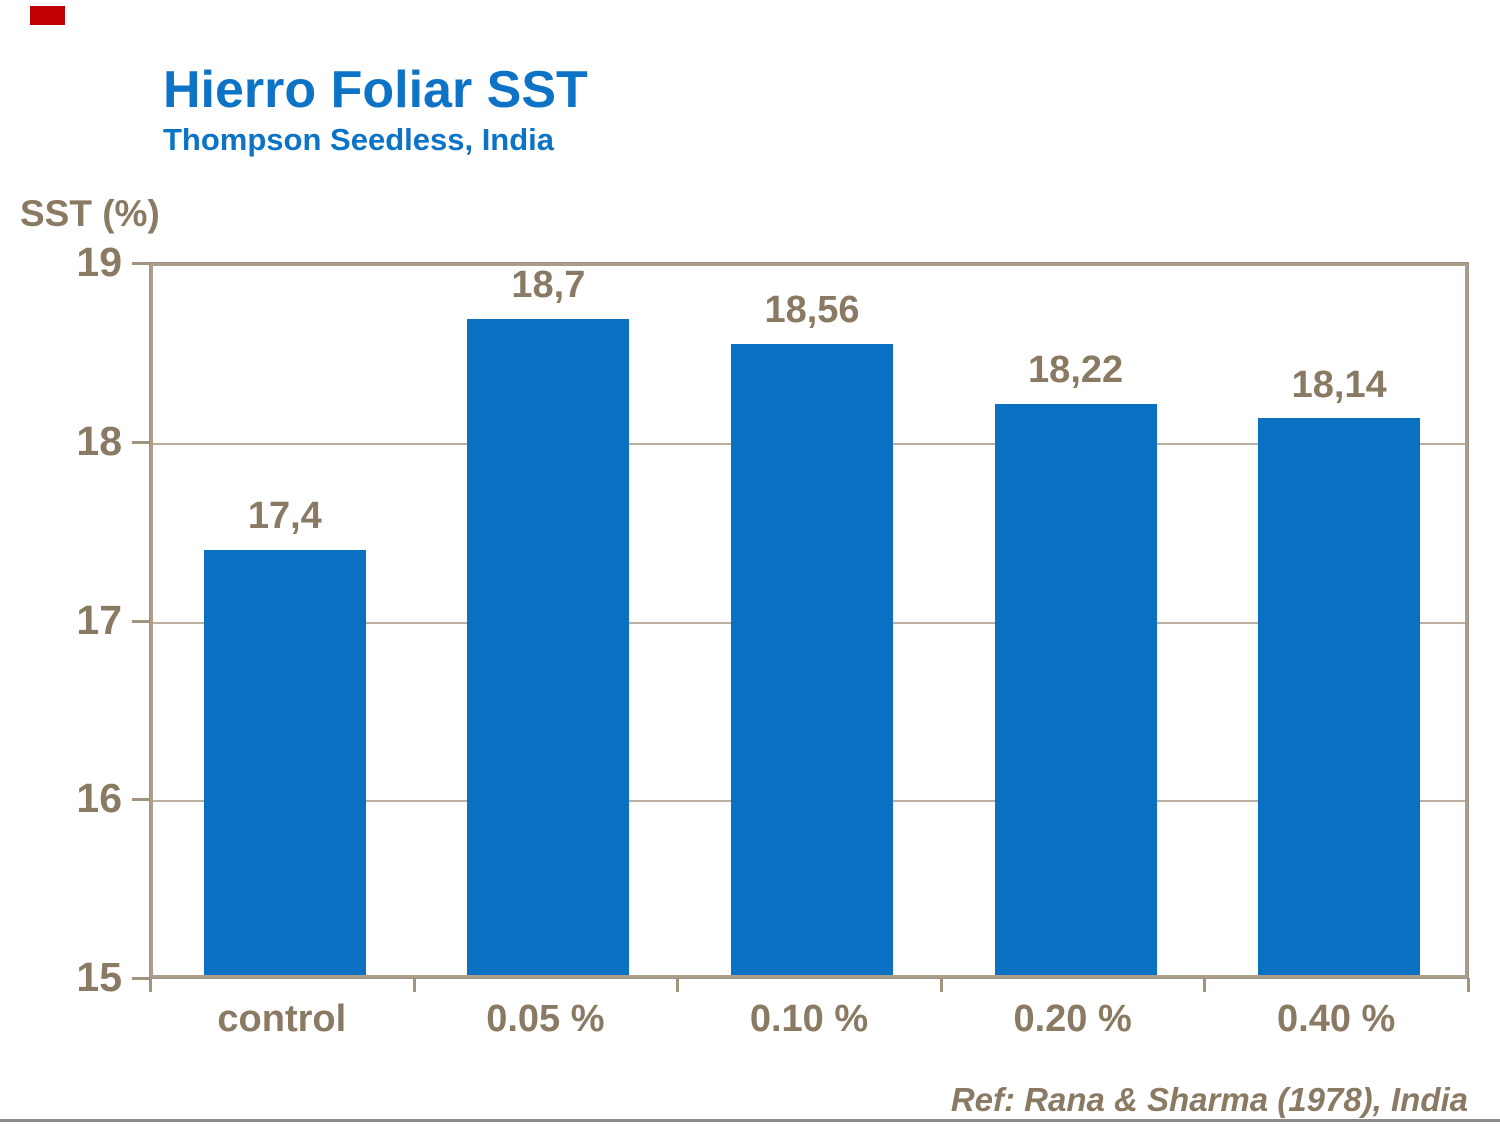 This screenshot has height=1126, width=1500. Describe the element at coordinates (284, 762) in the screenshot. I see `bar-control` at that location.